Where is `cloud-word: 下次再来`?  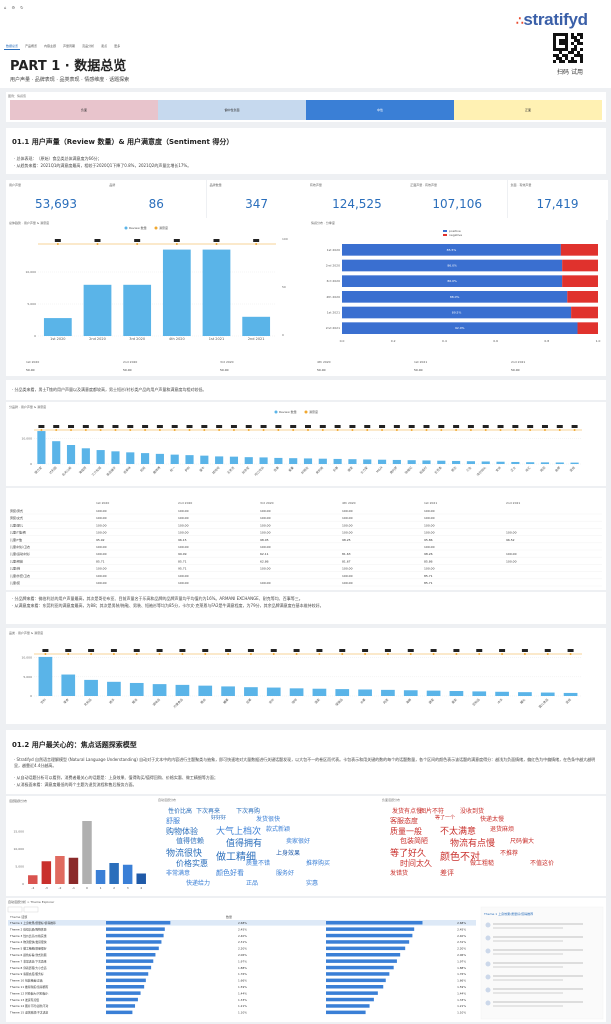 cloud-word: 下次再来 is located at coordinates (208, 811).